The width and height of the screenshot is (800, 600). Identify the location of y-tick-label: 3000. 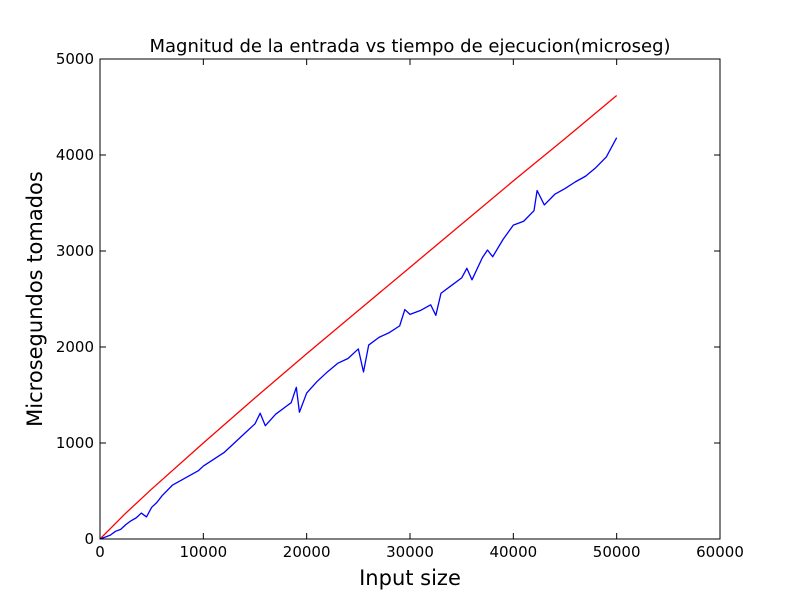
(75, 251).